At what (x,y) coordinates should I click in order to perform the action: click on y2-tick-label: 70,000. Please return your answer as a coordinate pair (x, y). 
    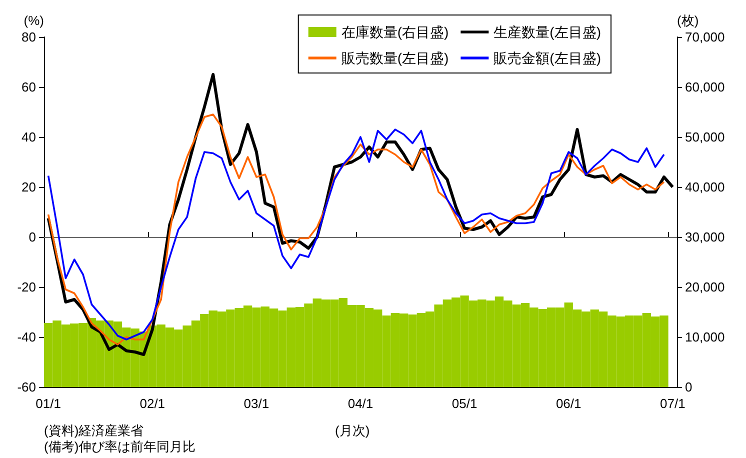
    Looking at the image, I should click on (705, 37).